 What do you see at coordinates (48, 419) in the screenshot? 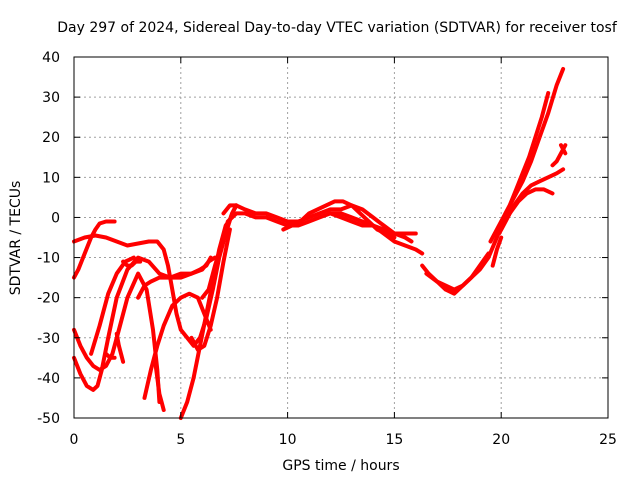
I see `y-tick-label: -50` at bounding box center [48, 419].